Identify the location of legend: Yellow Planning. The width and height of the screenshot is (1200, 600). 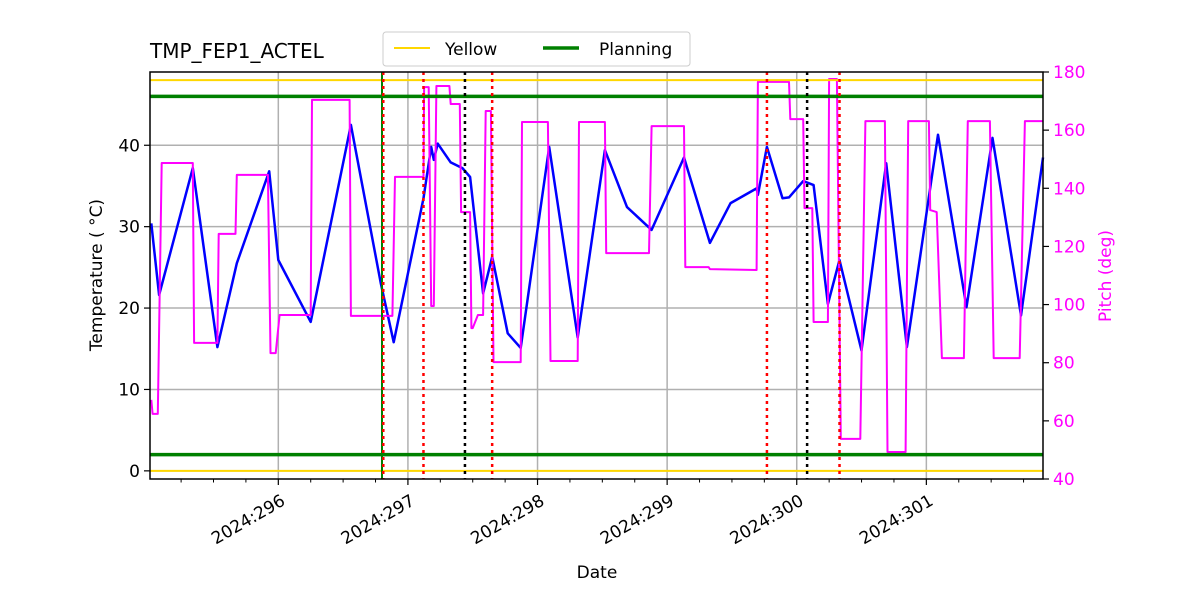
(536, 49).